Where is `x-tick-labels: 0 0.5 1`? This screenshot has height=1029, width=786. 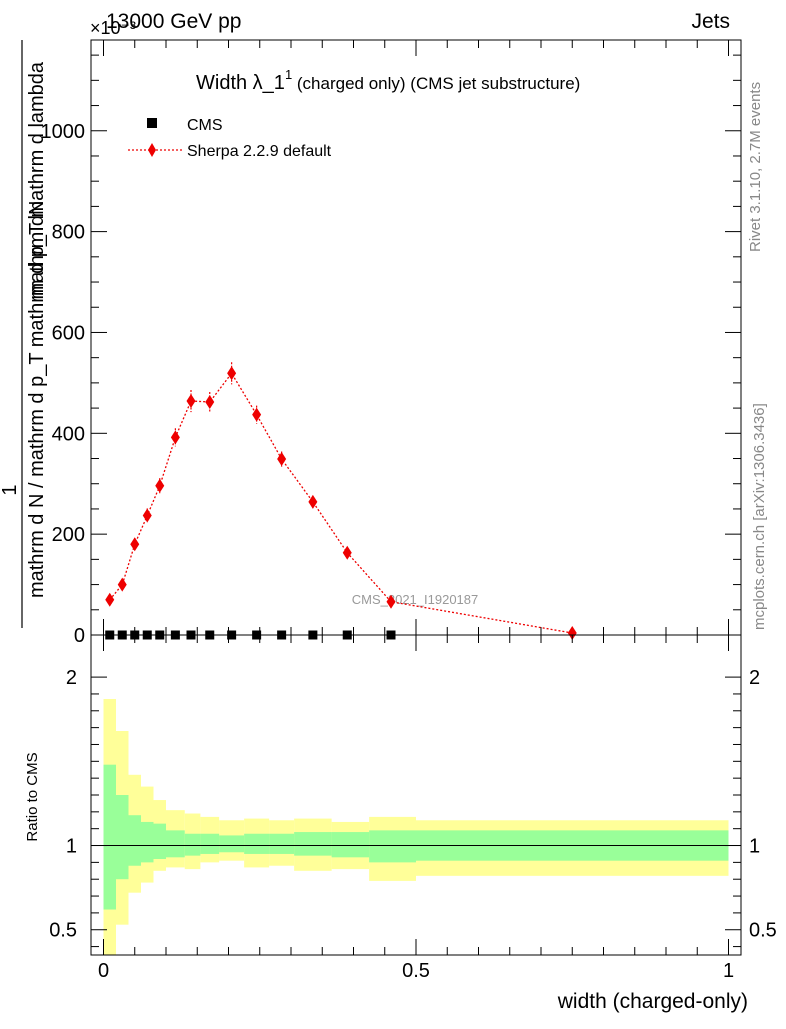 x-tick-labels: 0 0.5 1 is located at coordinates (416, 971).